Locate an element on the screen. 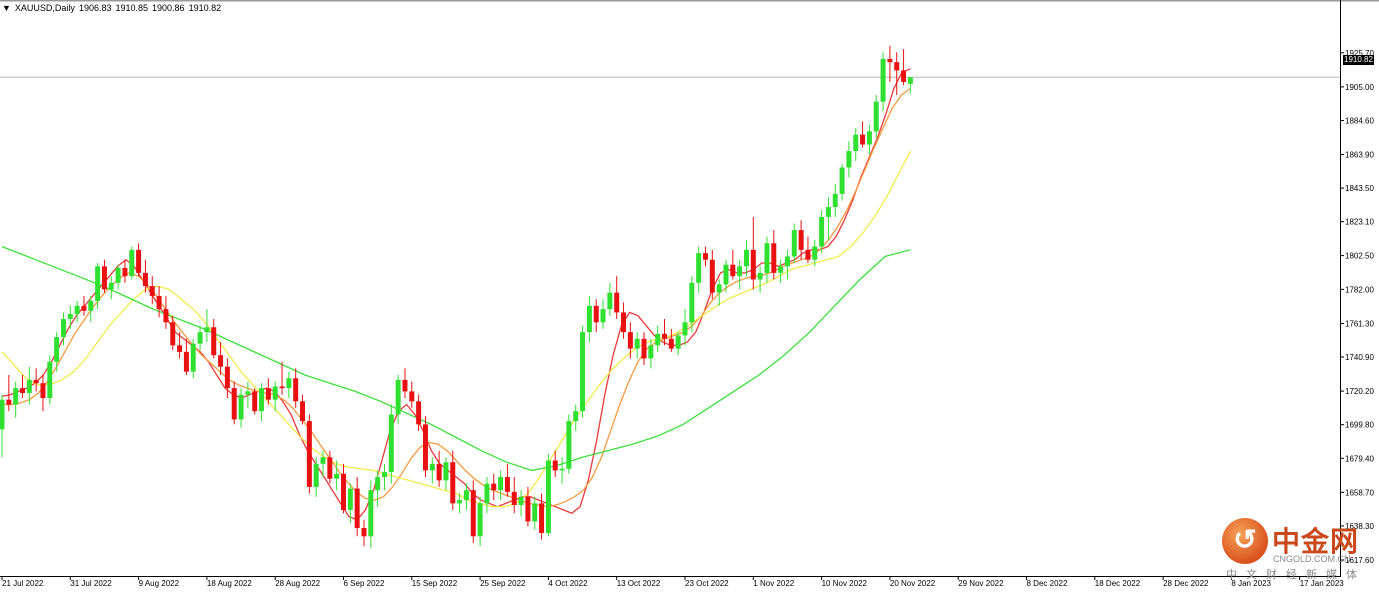 This screenshot has height=595, width=1379. cngold-logo-icon is located at coordinates (1245, 541).